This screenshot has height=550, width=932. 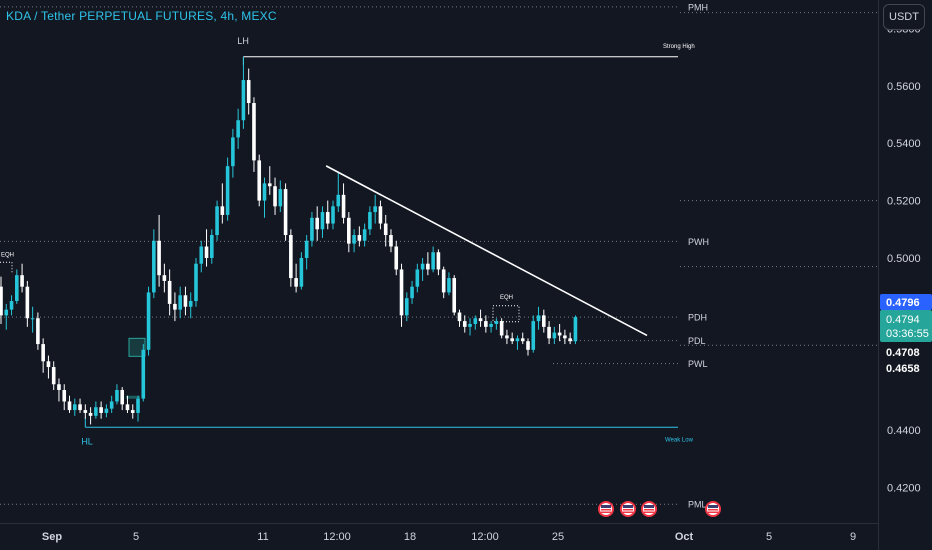 I want to click on time-tick-label: Oct, so click(x=684, y=537).